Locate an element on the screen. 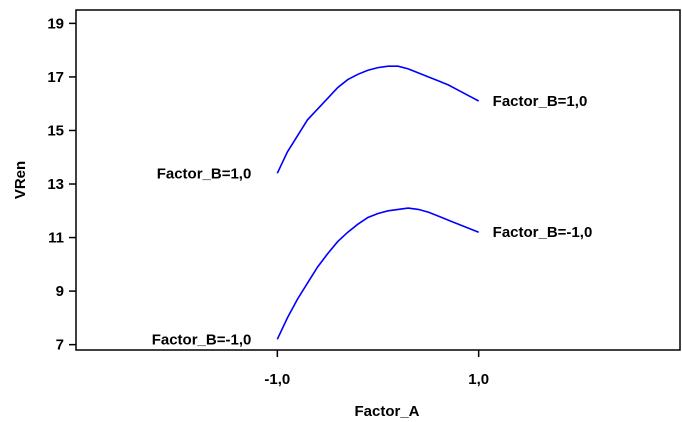 This screenshot has width=682, height=422. series-end-label: Factor_B=1,0 is located at coordinates (540, 101).